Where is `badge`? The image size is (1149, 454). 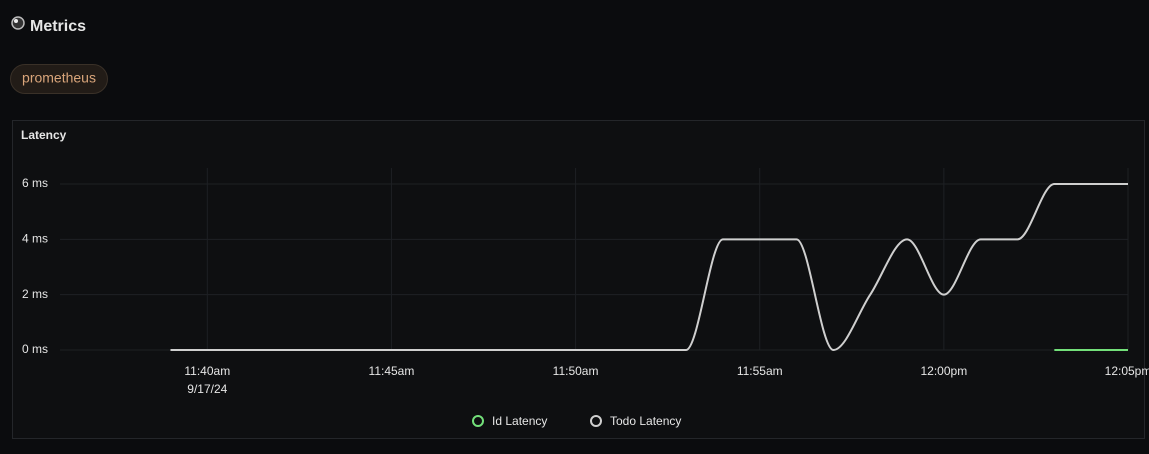
badge is located at coordinates (59, 79).